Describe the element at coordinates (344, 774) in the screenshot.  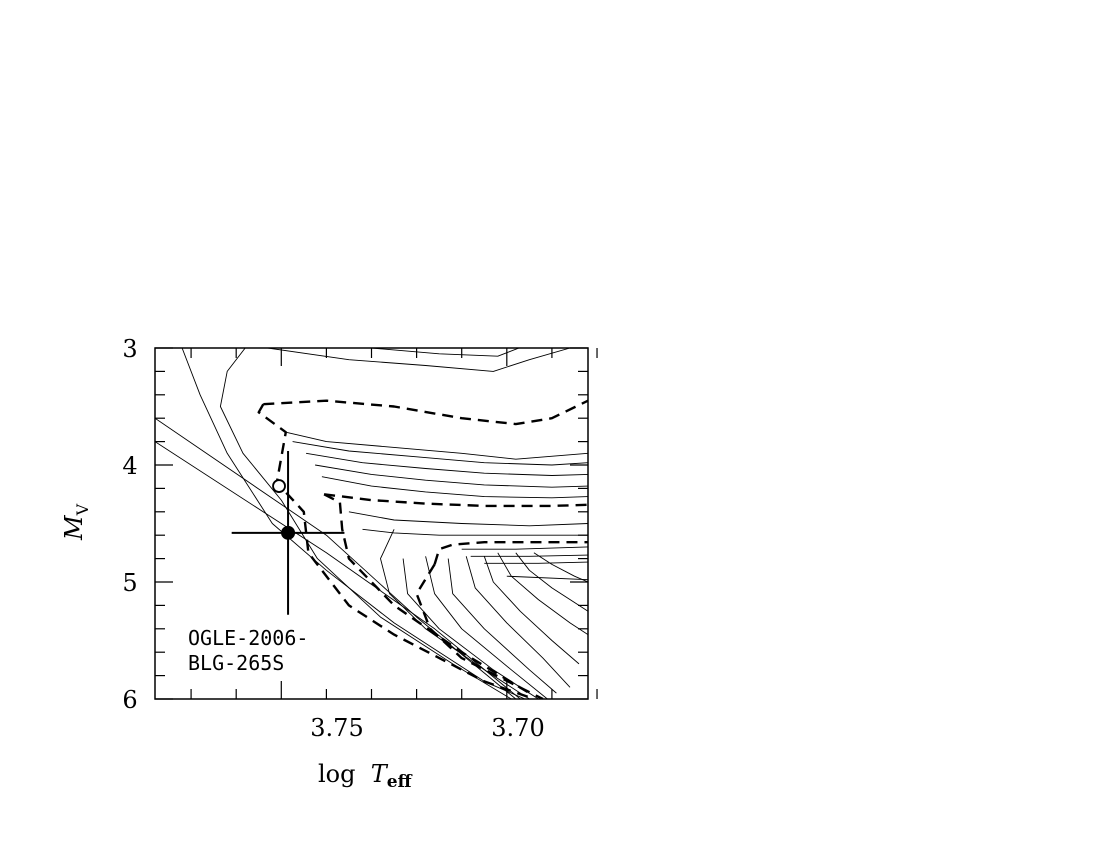
I see `x-axis-label-main: log` at that location.